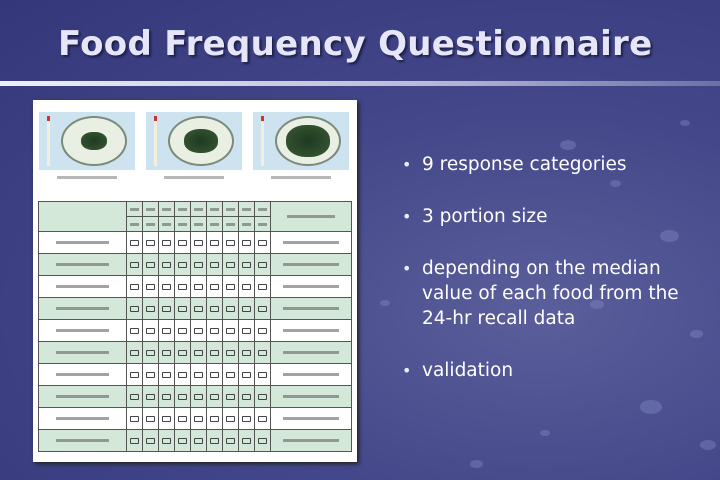  What do you see at coordinates (194, 141) in the screenshot?
I see `portion-photo-medium` at bounding box center [194, 141].